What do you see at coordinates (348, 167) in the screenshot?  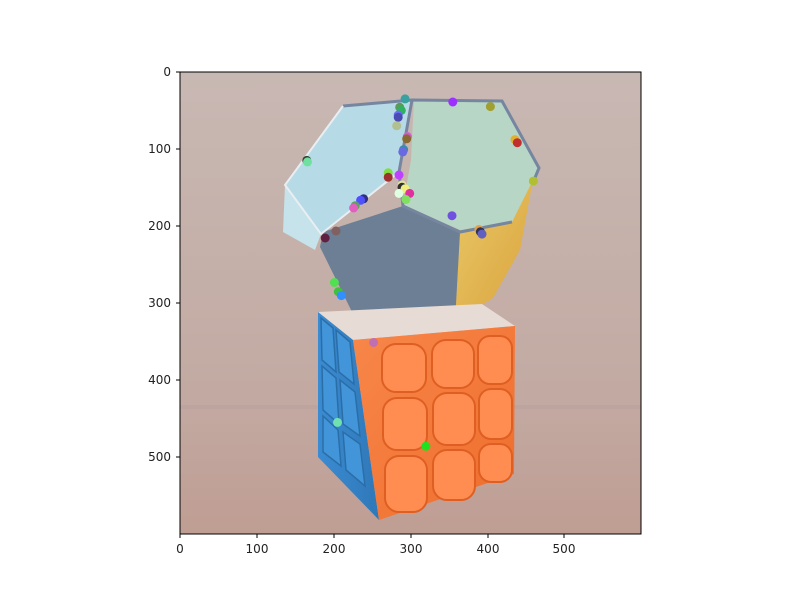 I see `dodeca-left-face` at bounding box center [348, 167].